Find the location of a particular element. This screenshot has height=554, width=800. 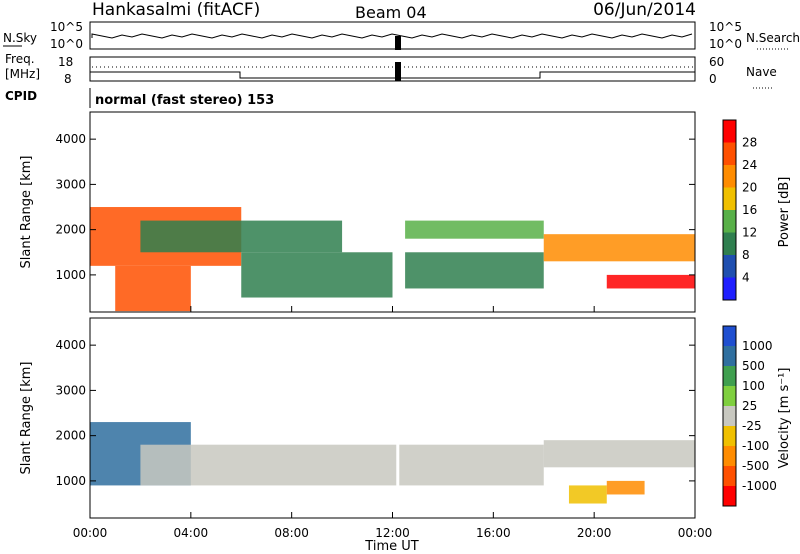

velocity-colorbar-tick: -500 is located at coordinates (755, 466).